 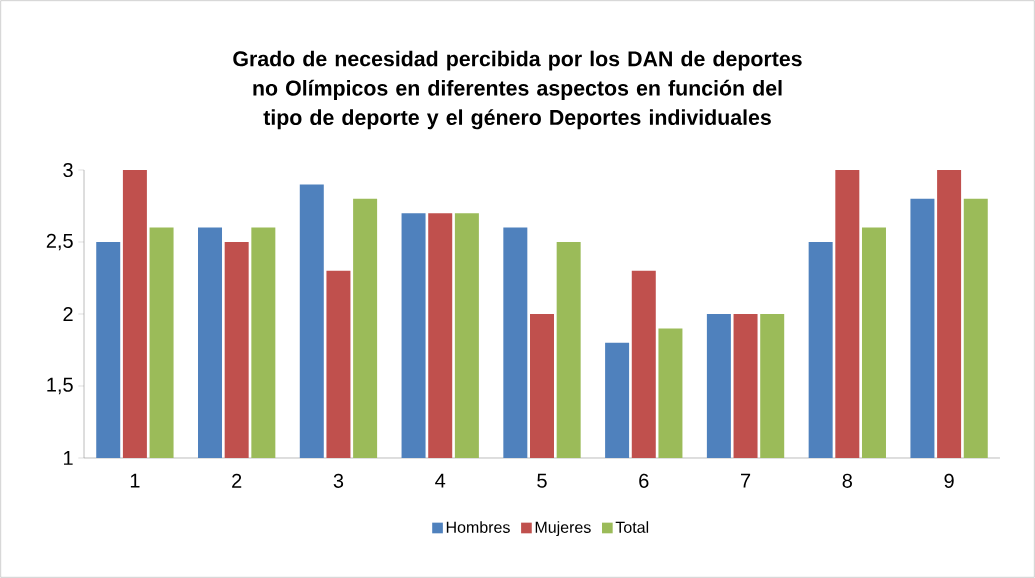 I want to click on legend-label: Mujeres, so click(x=563, y=529).